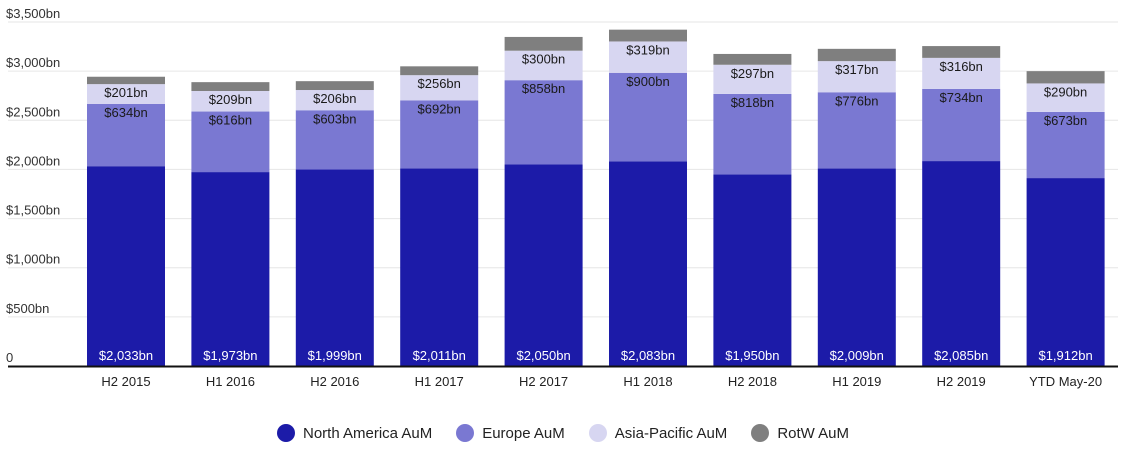 This screenshot has width=1126, height=450. What do you see at coordinates (1065, 381) in the screenshot?
I see `x-tick-label: YTD May-20` at bounding box center [1065, 381].